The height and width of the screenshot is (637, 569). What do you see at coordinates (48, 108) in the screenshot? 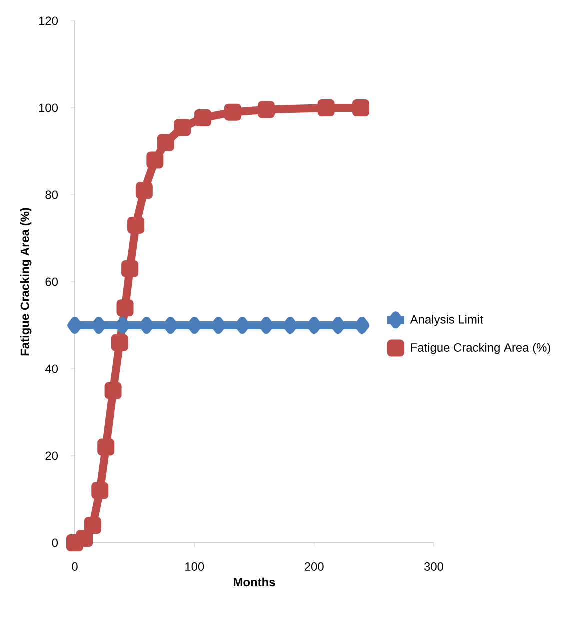
I see `y-tick-label: 100` at bounding box center [48, 108].